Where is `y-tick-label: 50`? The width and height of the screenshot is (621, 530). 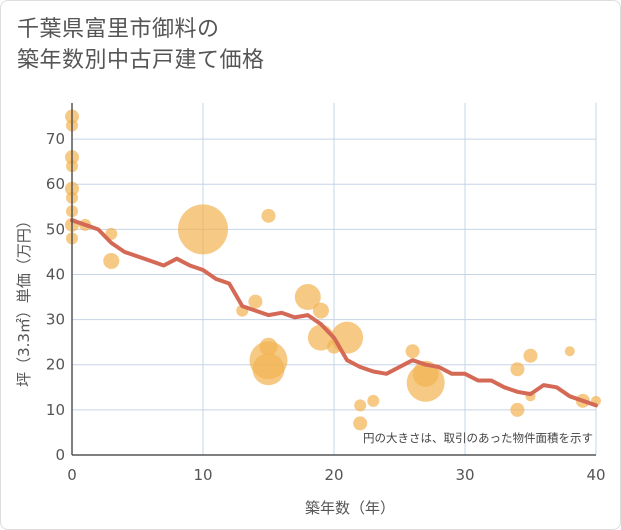 y-tick-label: 50 is located at coordinates (55, 229).